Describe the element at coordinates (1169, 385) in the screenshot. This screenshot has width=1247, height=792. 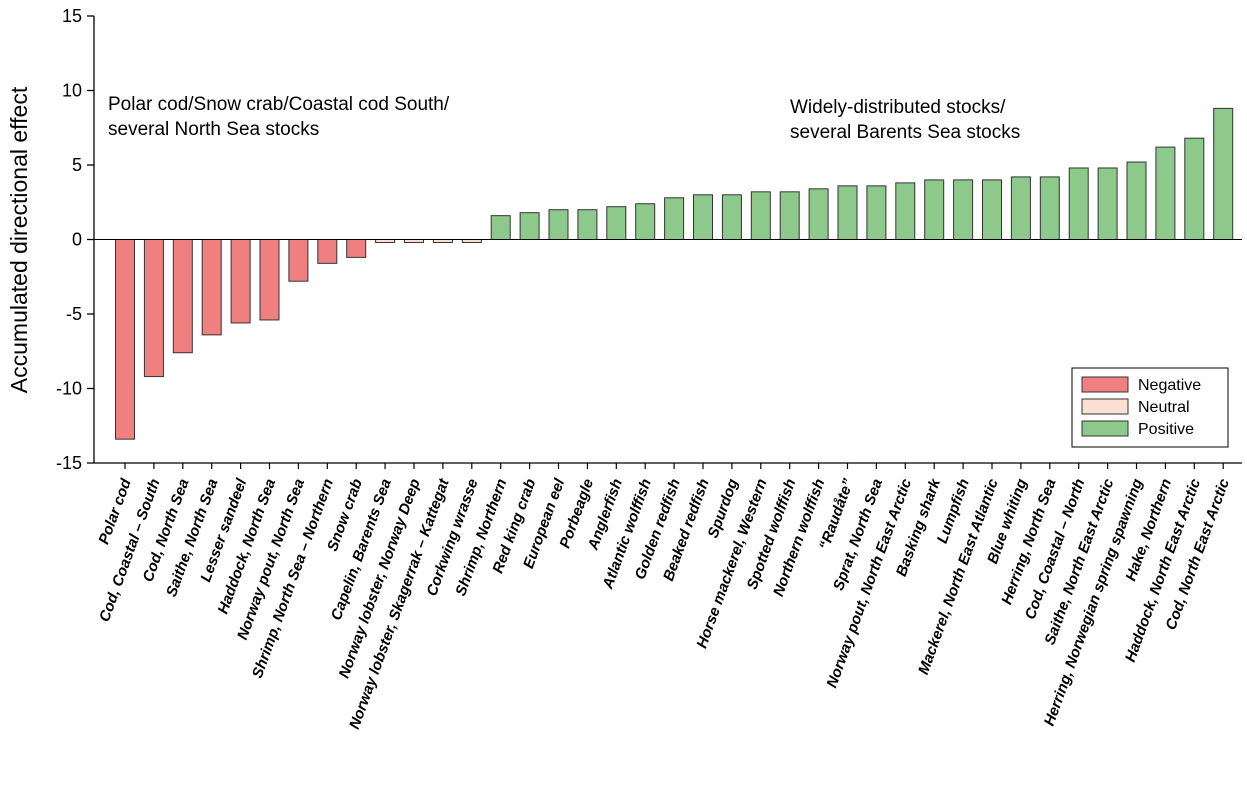
I see `legend-label: Negative` at that location.